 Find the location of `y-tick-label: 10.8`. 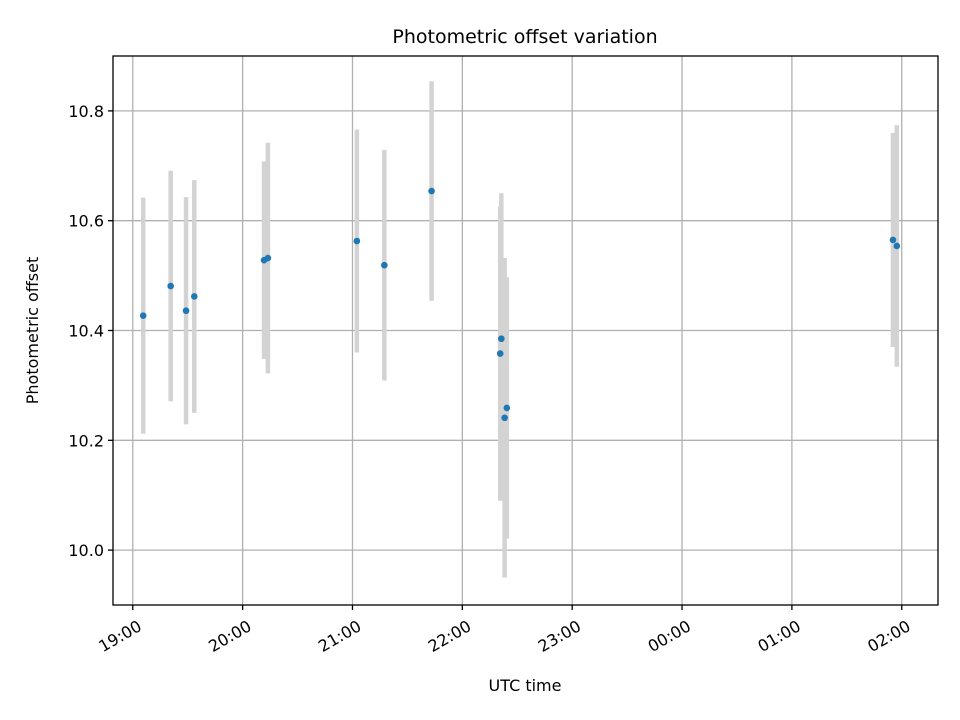

y-tick-label: 10.8 is located at coordinates (86, 111).